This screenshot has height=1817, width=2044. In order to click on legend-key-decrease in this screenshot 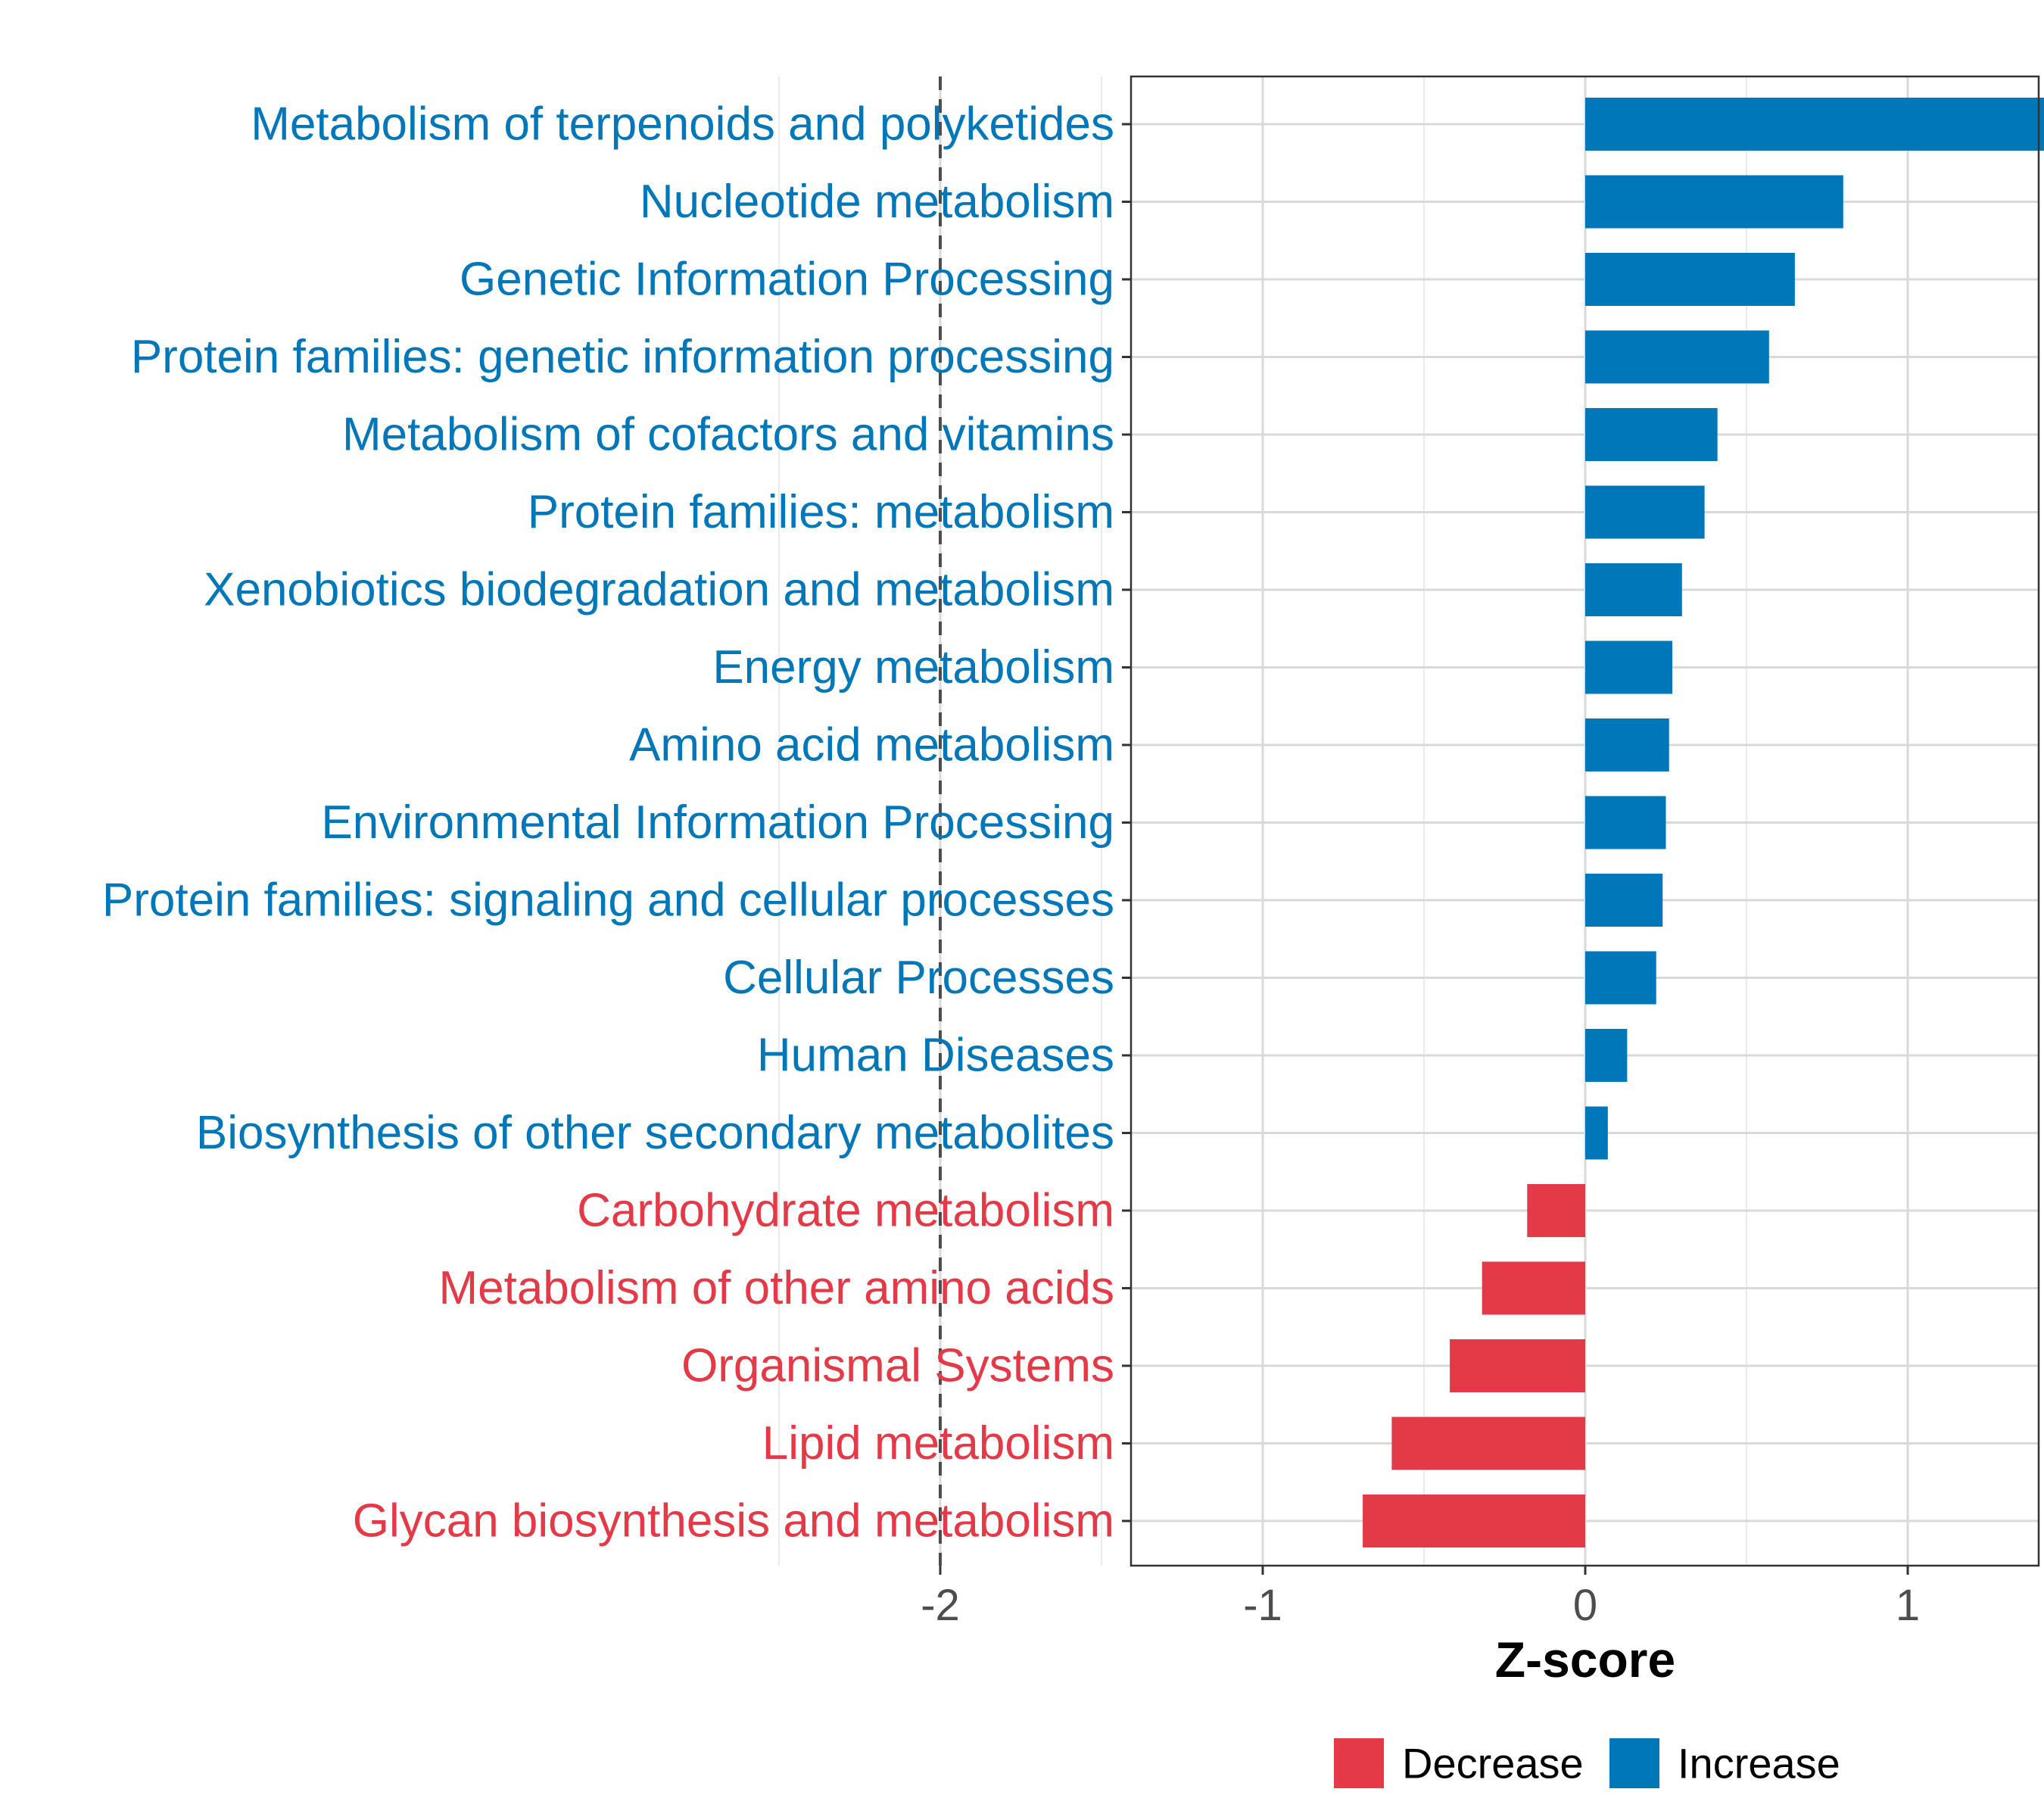, I will do `click(1359, 1763)`.